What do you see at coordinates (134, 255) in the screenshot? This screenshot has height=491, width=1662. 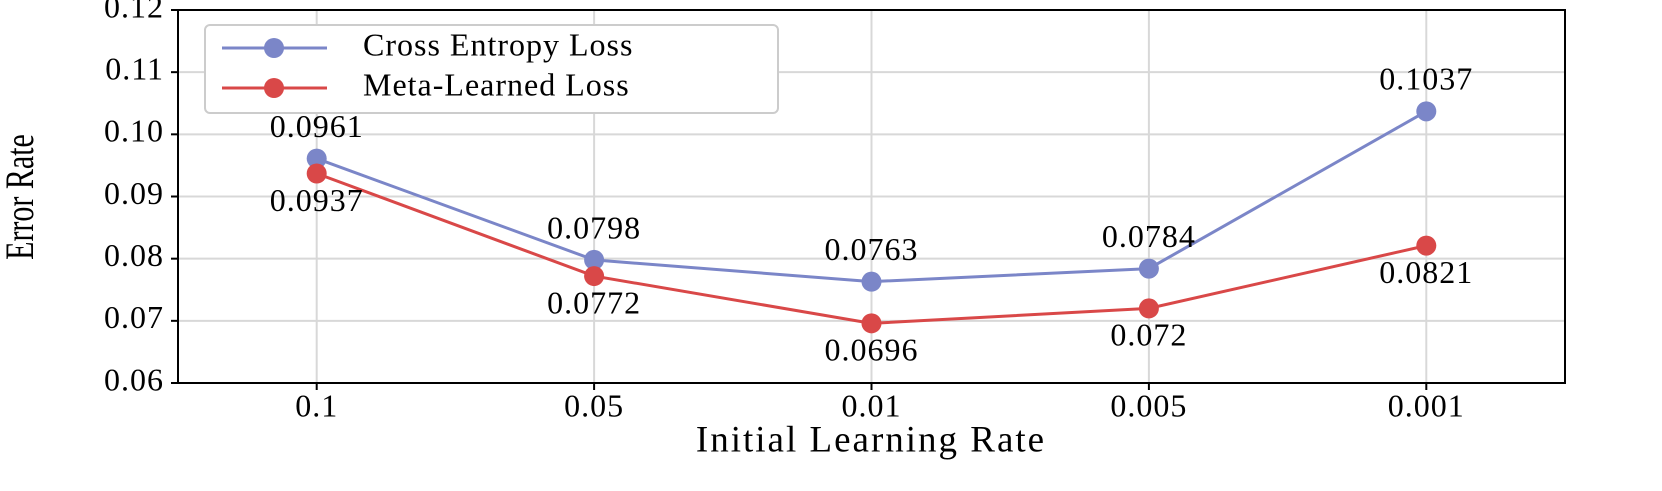 I see `y-tick-label: 0.08` at bounding box center [134, 255].